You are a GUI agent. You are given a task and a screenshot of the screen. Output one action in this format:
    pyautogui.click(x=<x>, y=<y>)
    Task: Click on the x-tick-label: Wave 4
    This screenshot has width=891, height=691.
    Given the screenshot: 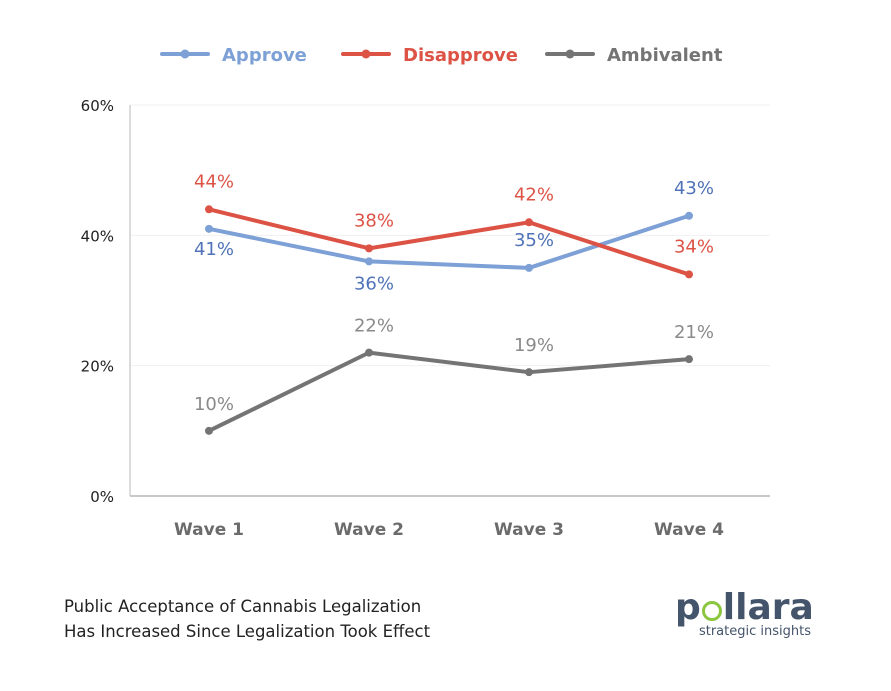 What is the action you would take?
    pyautogui.click(x=689, y=530)
    